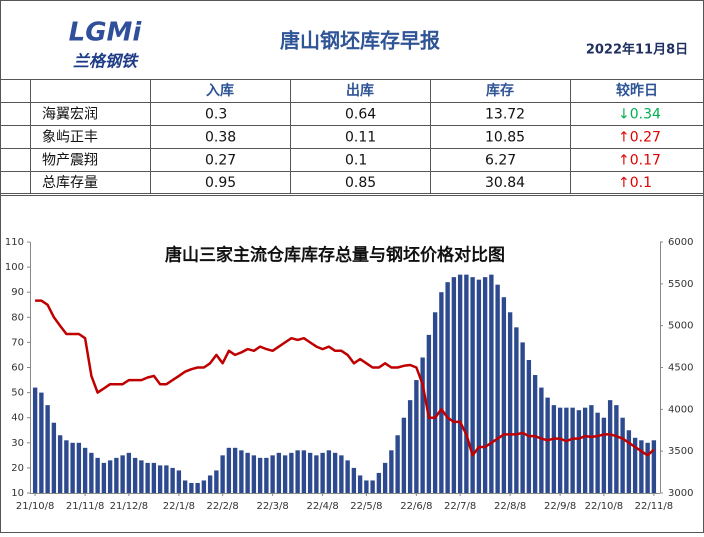 The width and height of the screenshot is (704, 537). What do you see at coordinates (220, 161) in the screenshot?
I see `value-cell: 0.27` at bounding box center [220, 161].